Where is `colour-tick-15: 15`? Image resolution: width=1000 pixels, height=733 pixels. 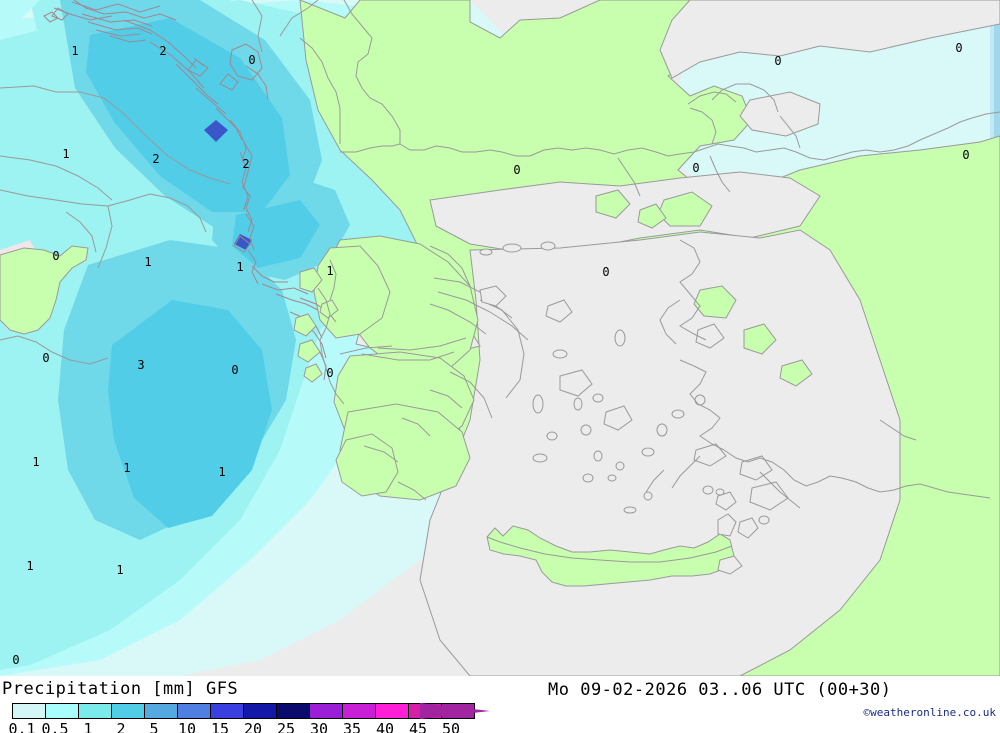
colour-tick-15: 15 is located at coordinates (220, 726).